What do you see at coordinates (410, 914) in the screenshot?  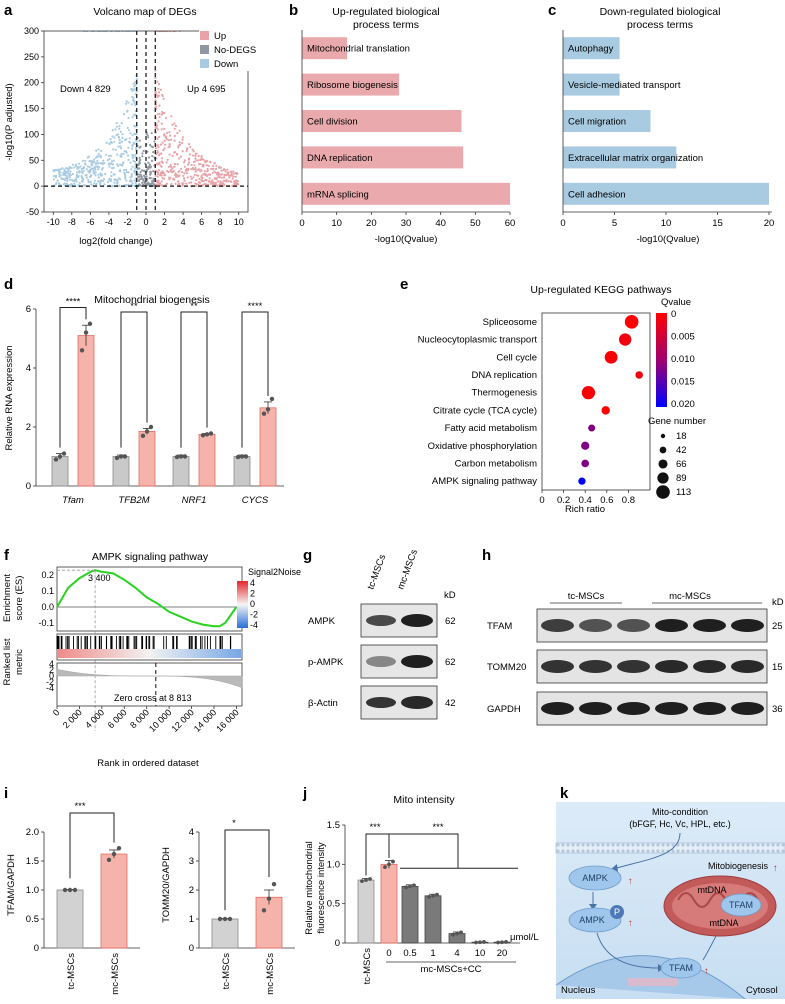 I see `intensity-bar` at bounding box center [410, 914].